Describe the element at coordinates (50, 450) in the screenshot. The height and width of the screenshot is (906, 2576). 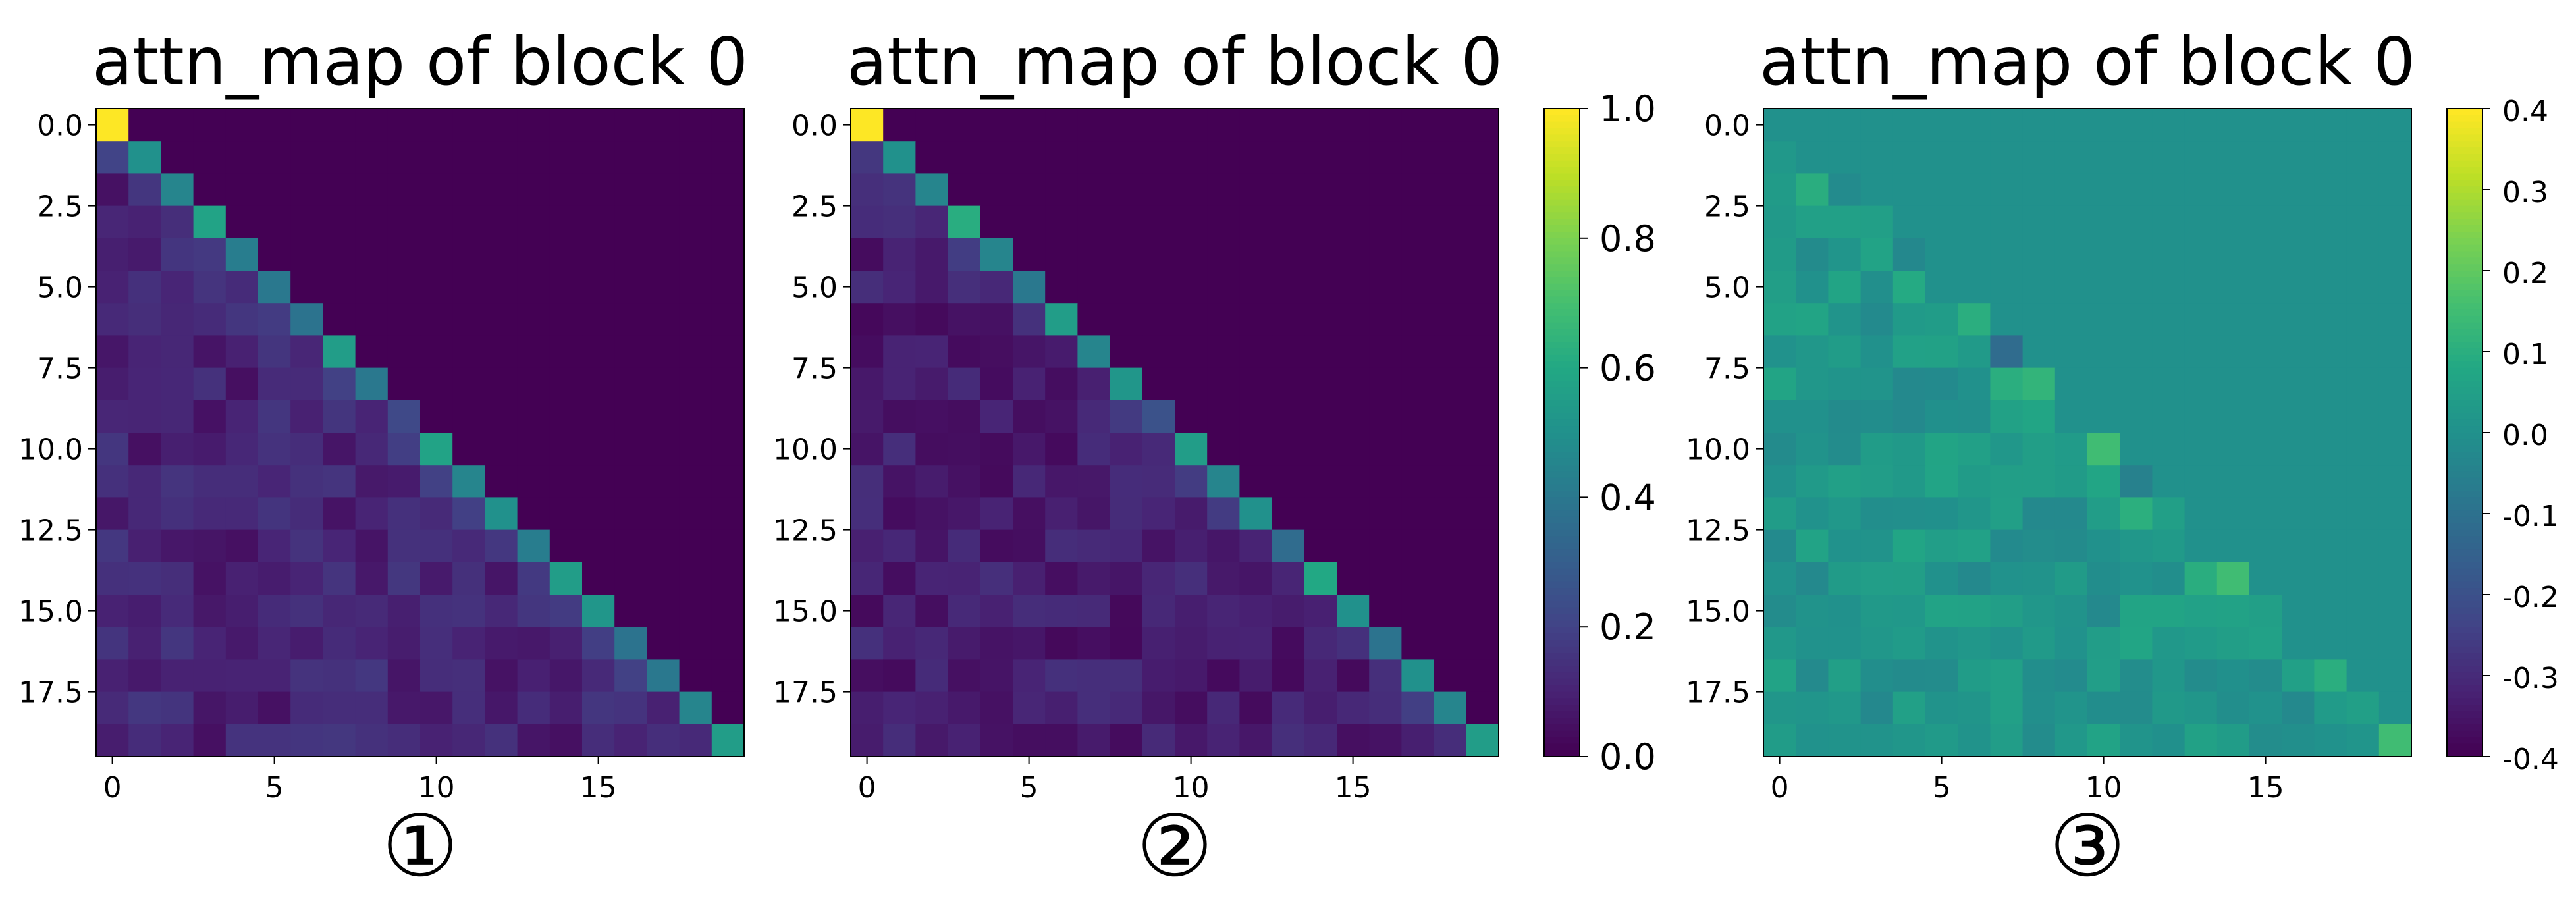
I see `y-tick-label: 10.0` at that location.